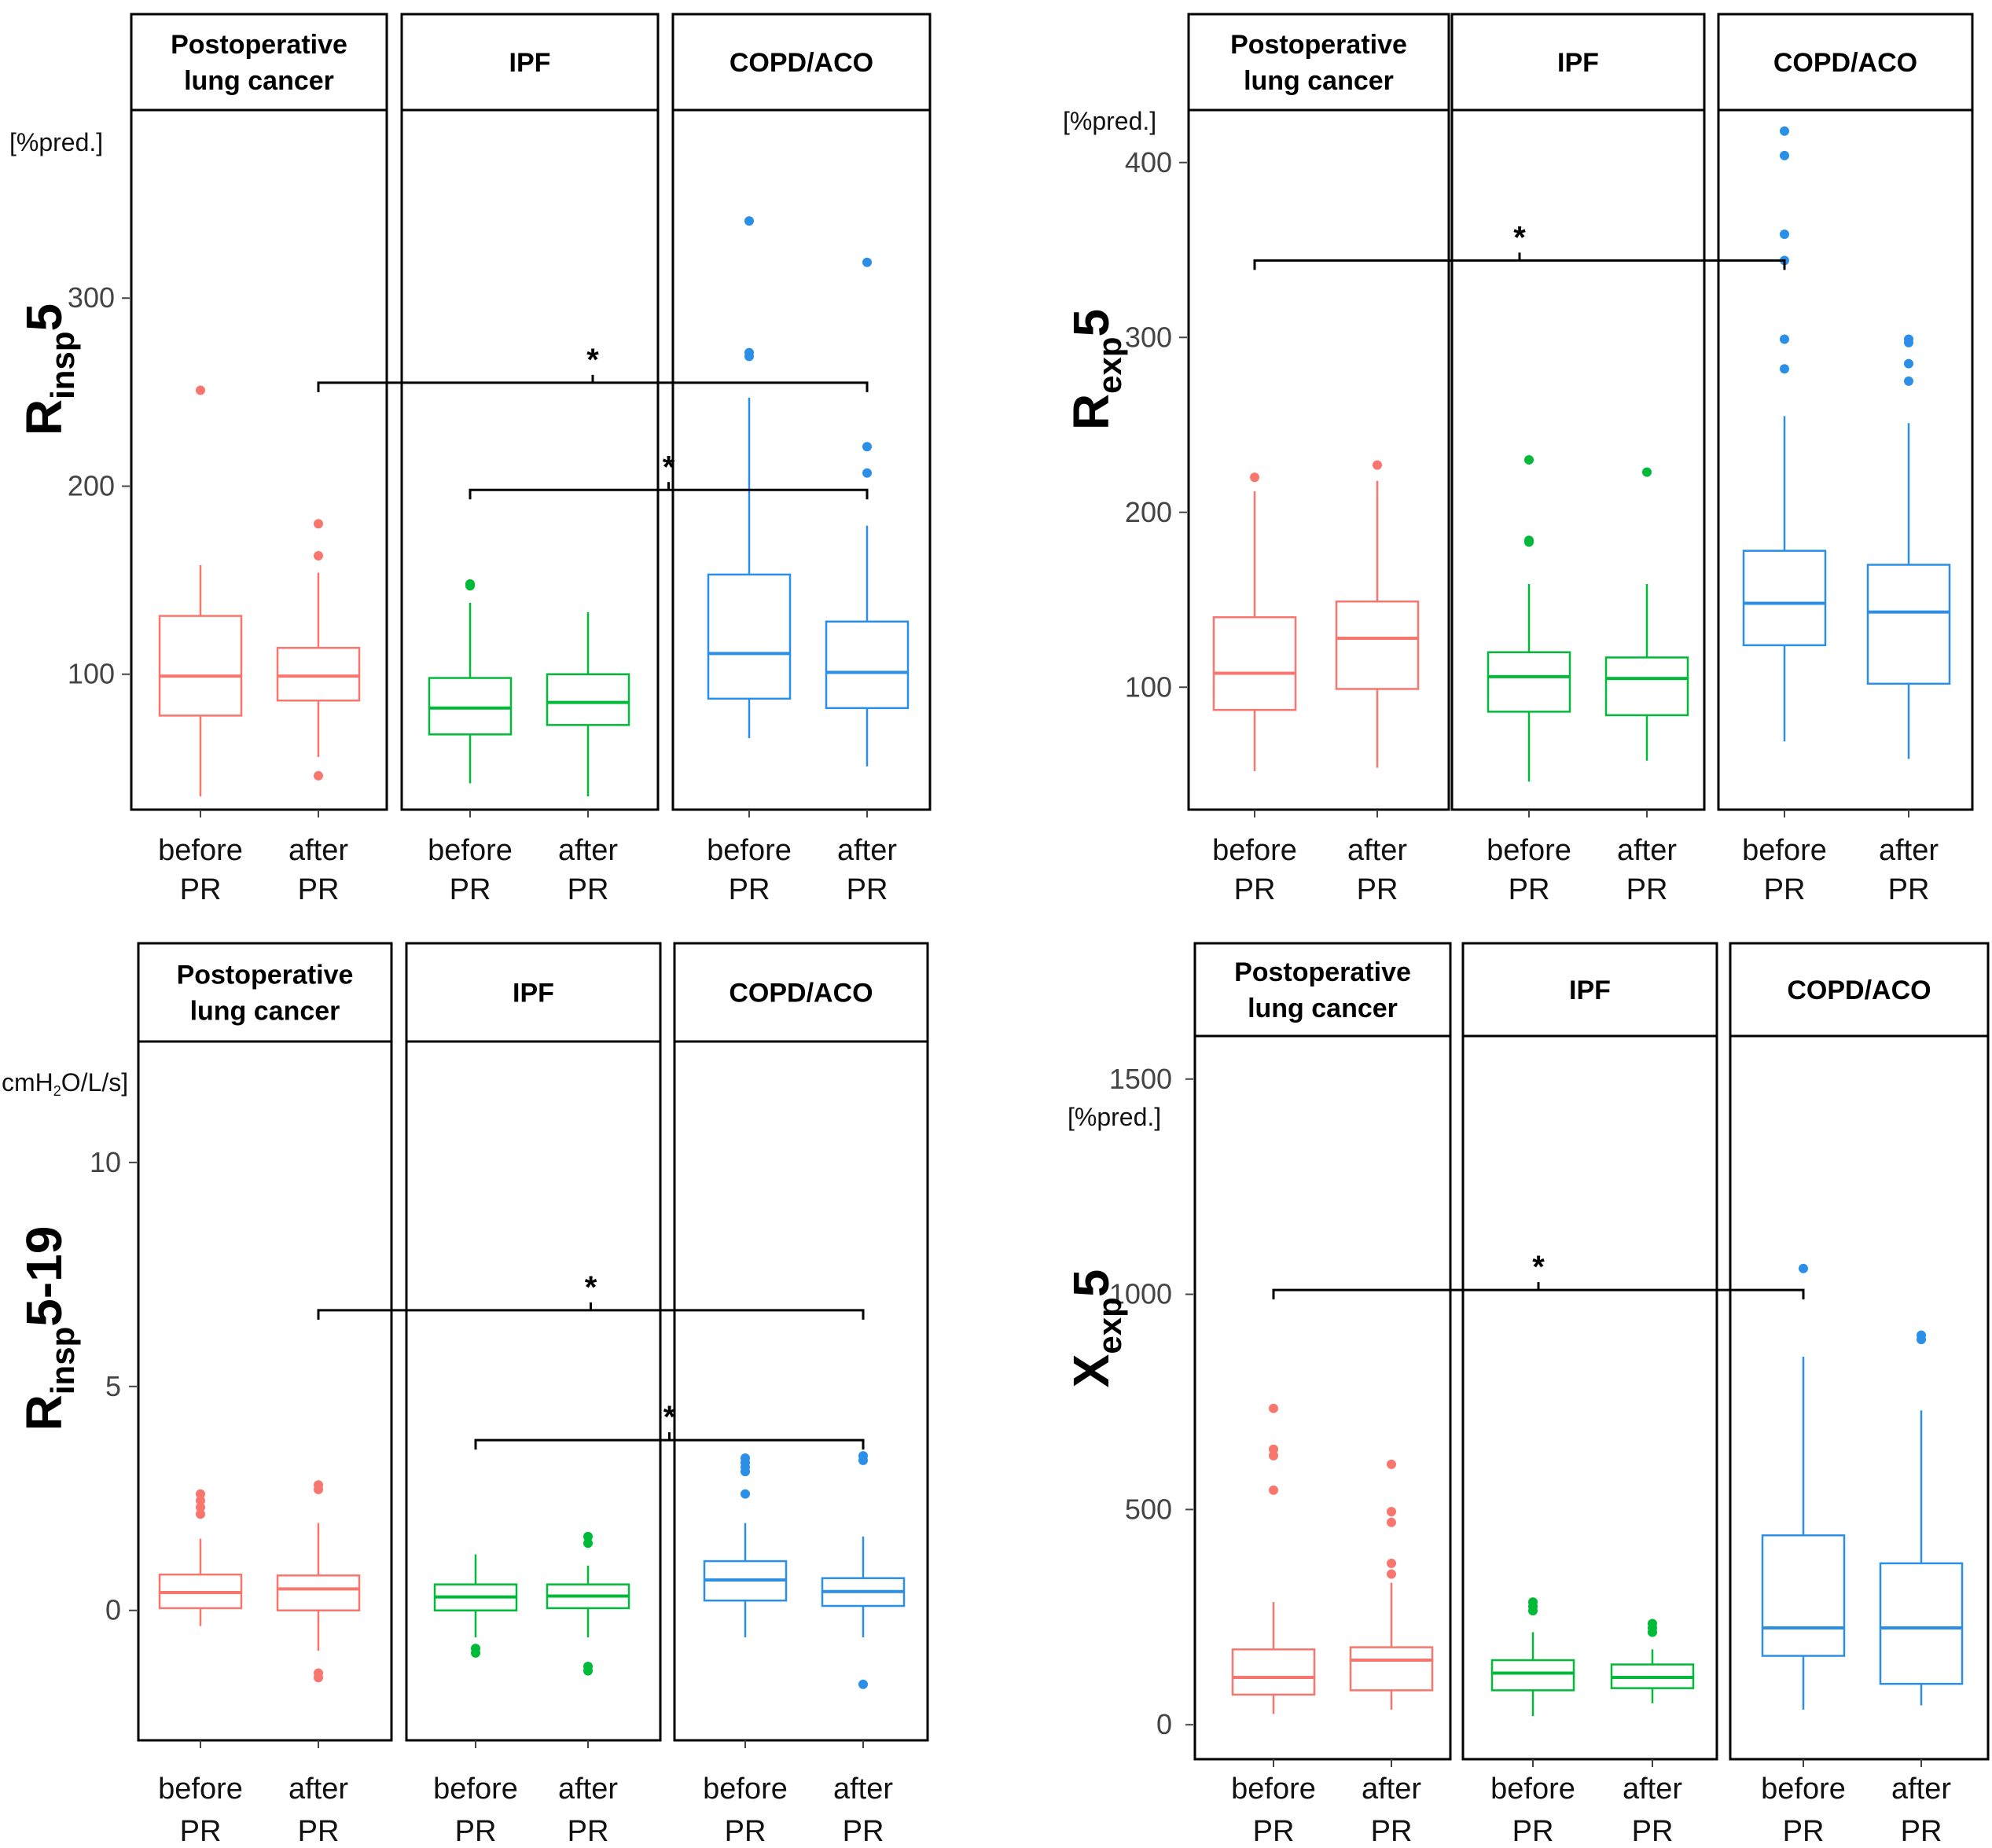  I want to click on panel-p4-0: Postoperative lung cancer before PR after PR, so click(1322, 1395).